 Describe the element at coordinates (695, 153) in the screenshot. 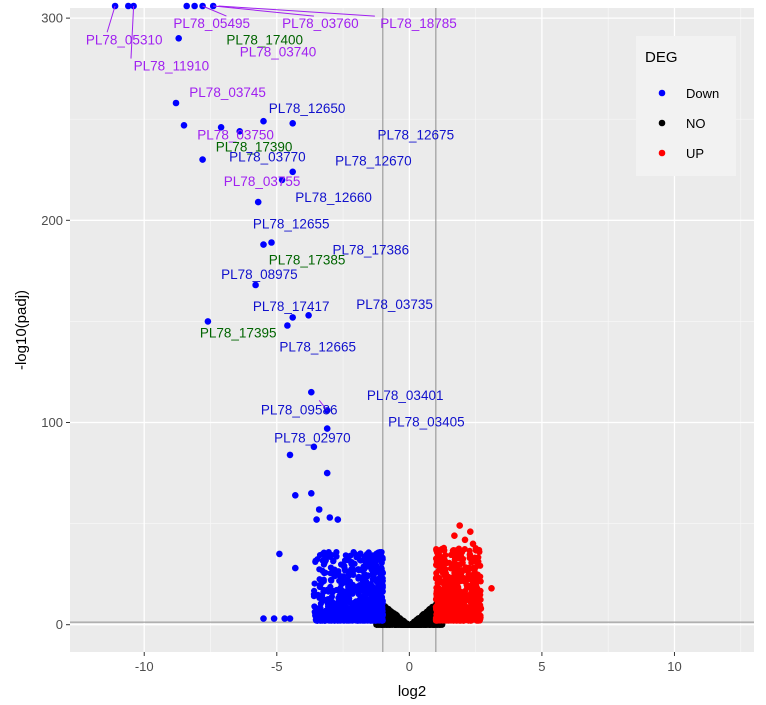

I see `legend-label-up: UP` at that location.